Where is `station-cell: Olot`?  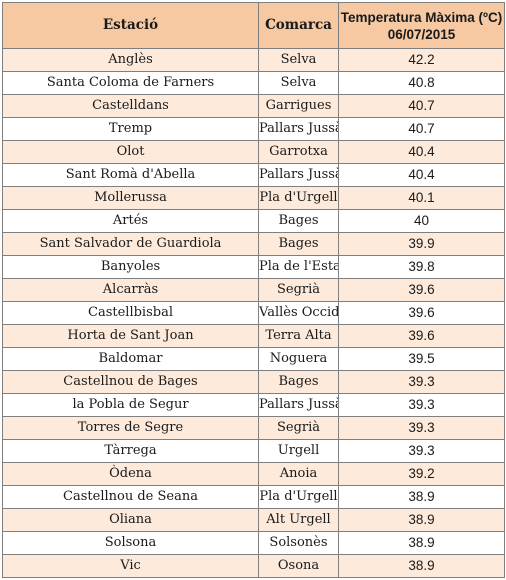 station-cell: Olot is located at coordinates (130, 152).